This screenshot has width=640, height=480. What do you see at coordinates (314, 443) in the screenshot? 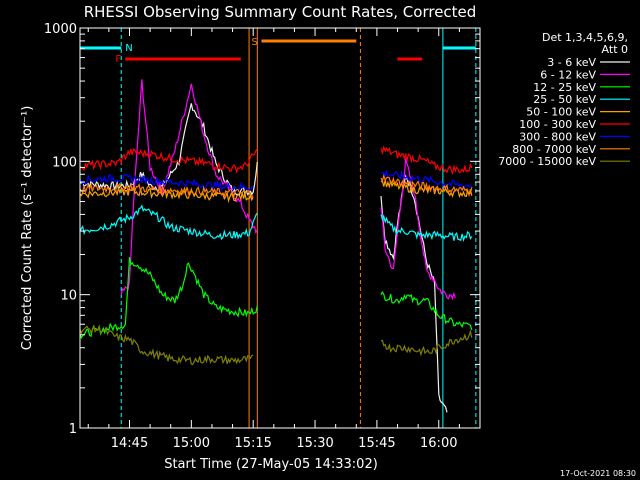
I see `x-tick-label-3: 15:30` at bounding box center [314, 443].